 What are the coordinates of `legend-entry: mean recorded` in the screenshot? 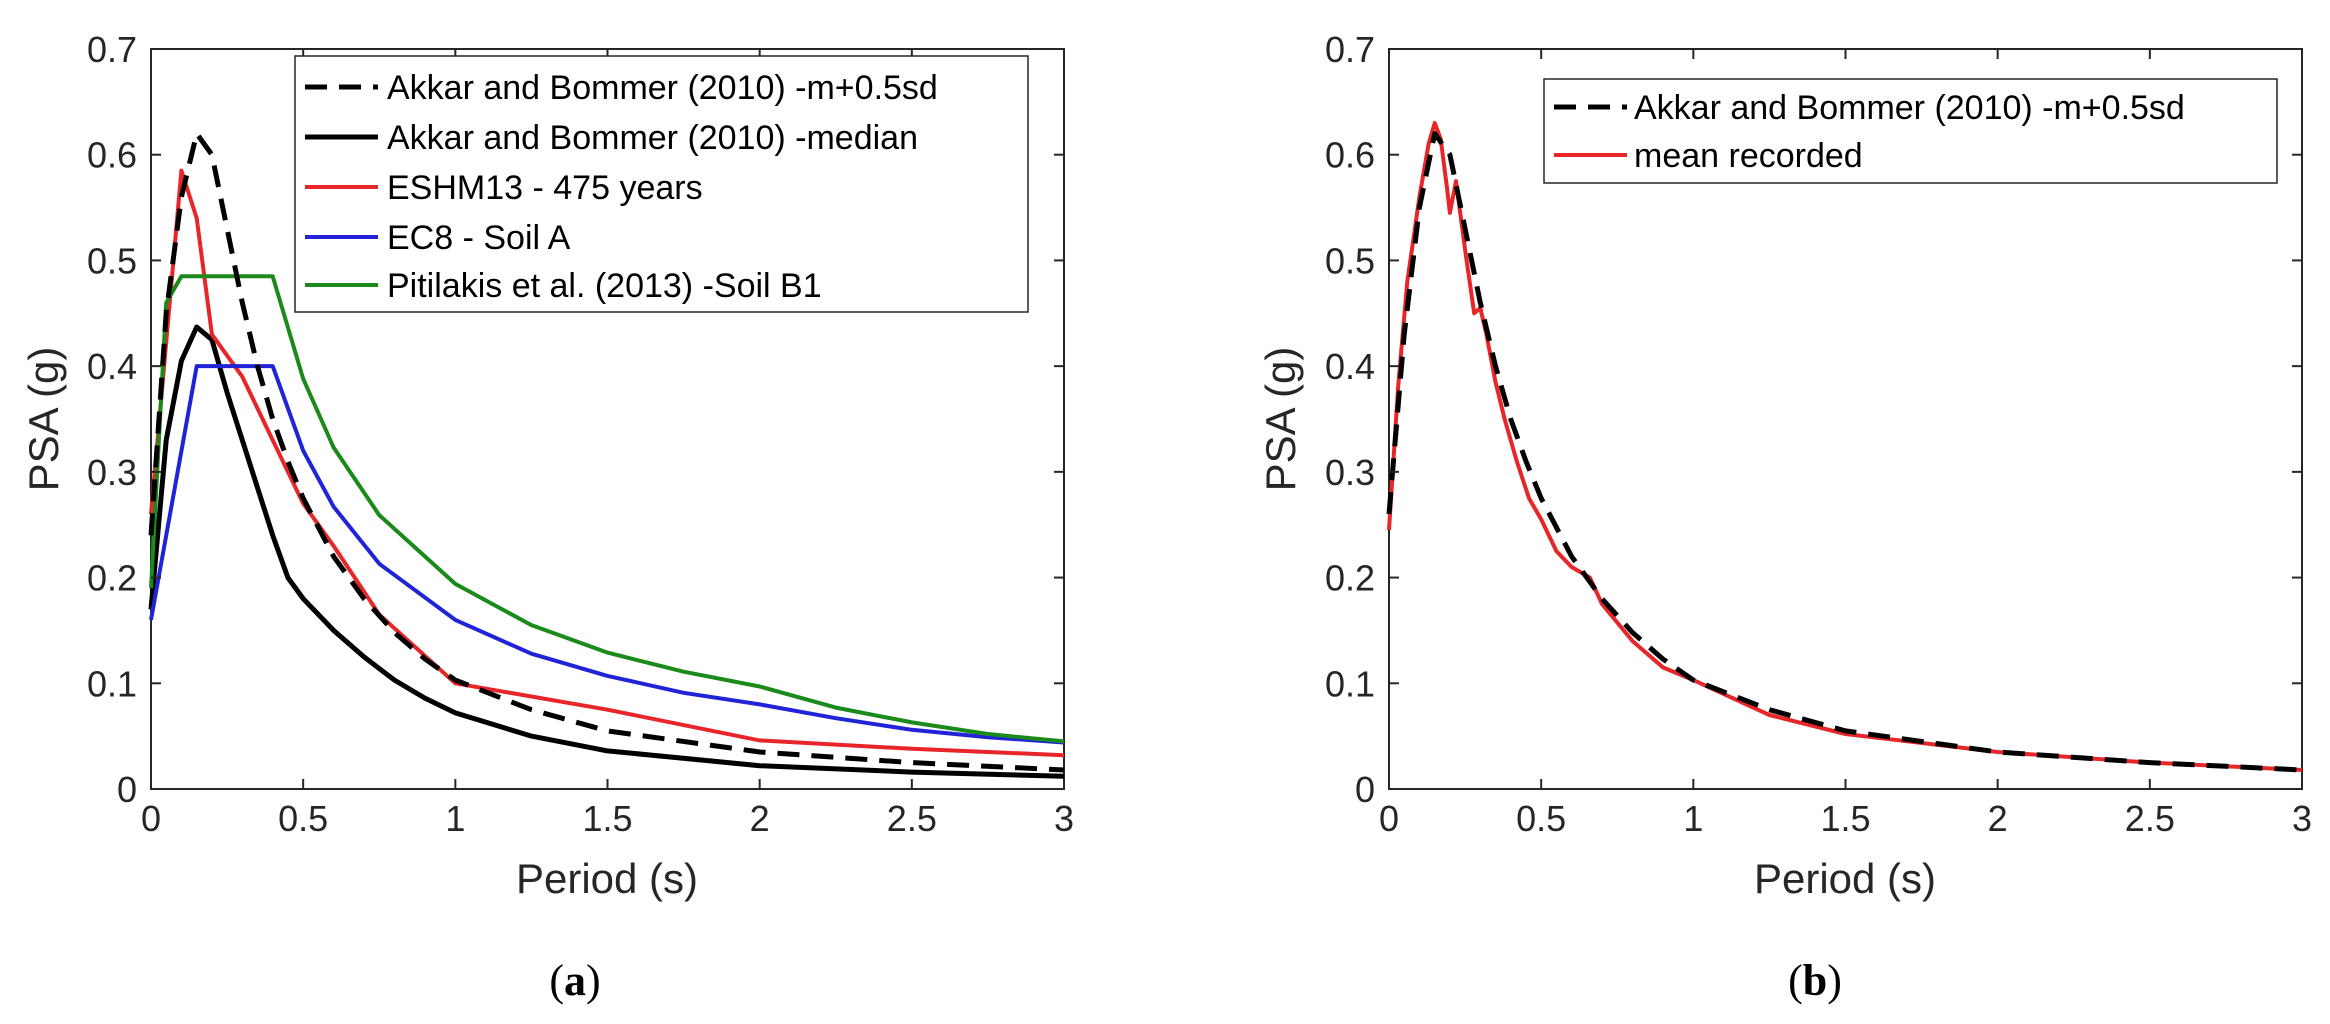 It's located at (1748, 156).